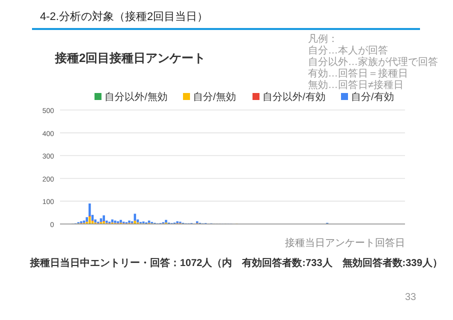  Describe the element at coordinates (124, 16) in the screenshot. I see `chart-title: 4-2.分析の対象（接種2回目当日）` at that location.